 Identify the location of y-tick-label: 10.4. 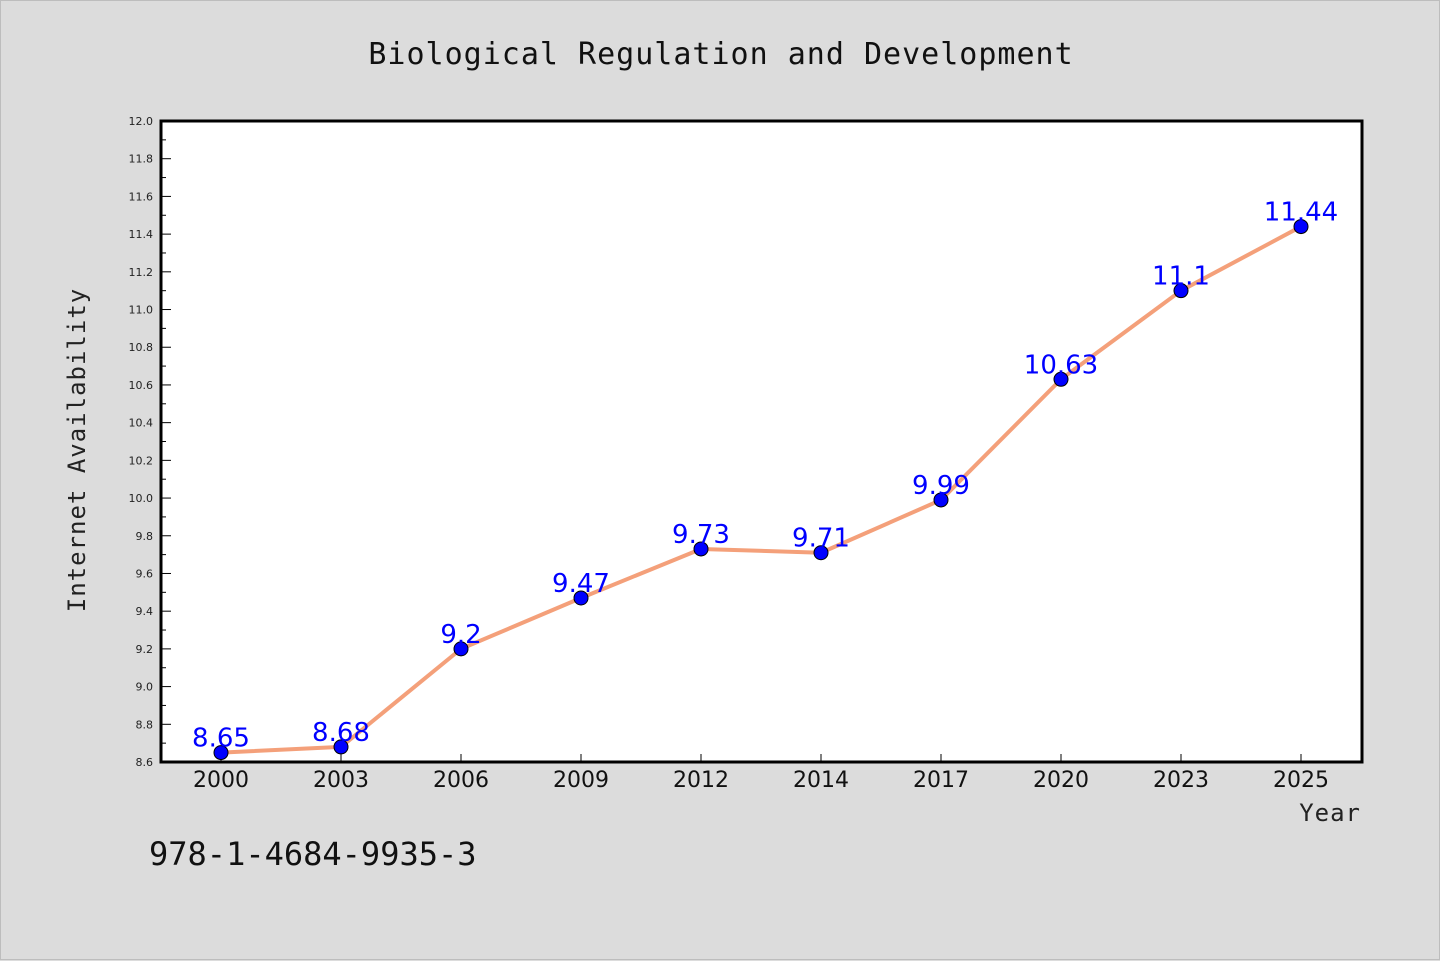
(141, 423).